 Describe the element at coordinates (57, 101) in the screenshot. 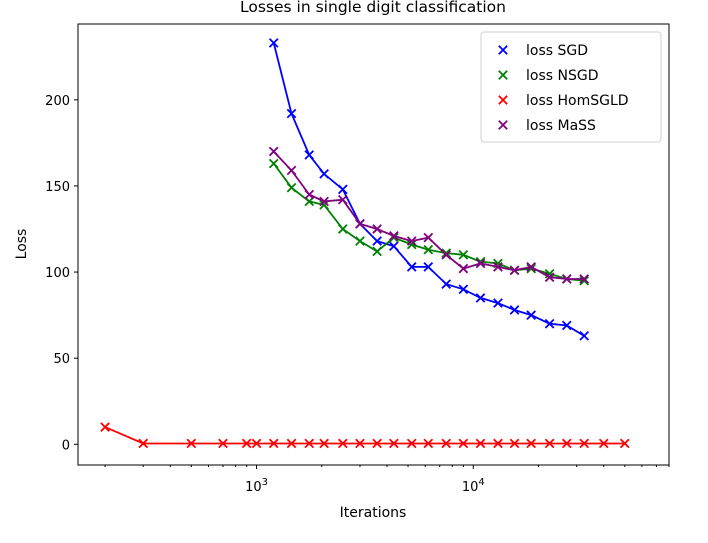

I see `y-tick-label: 200` at that location.